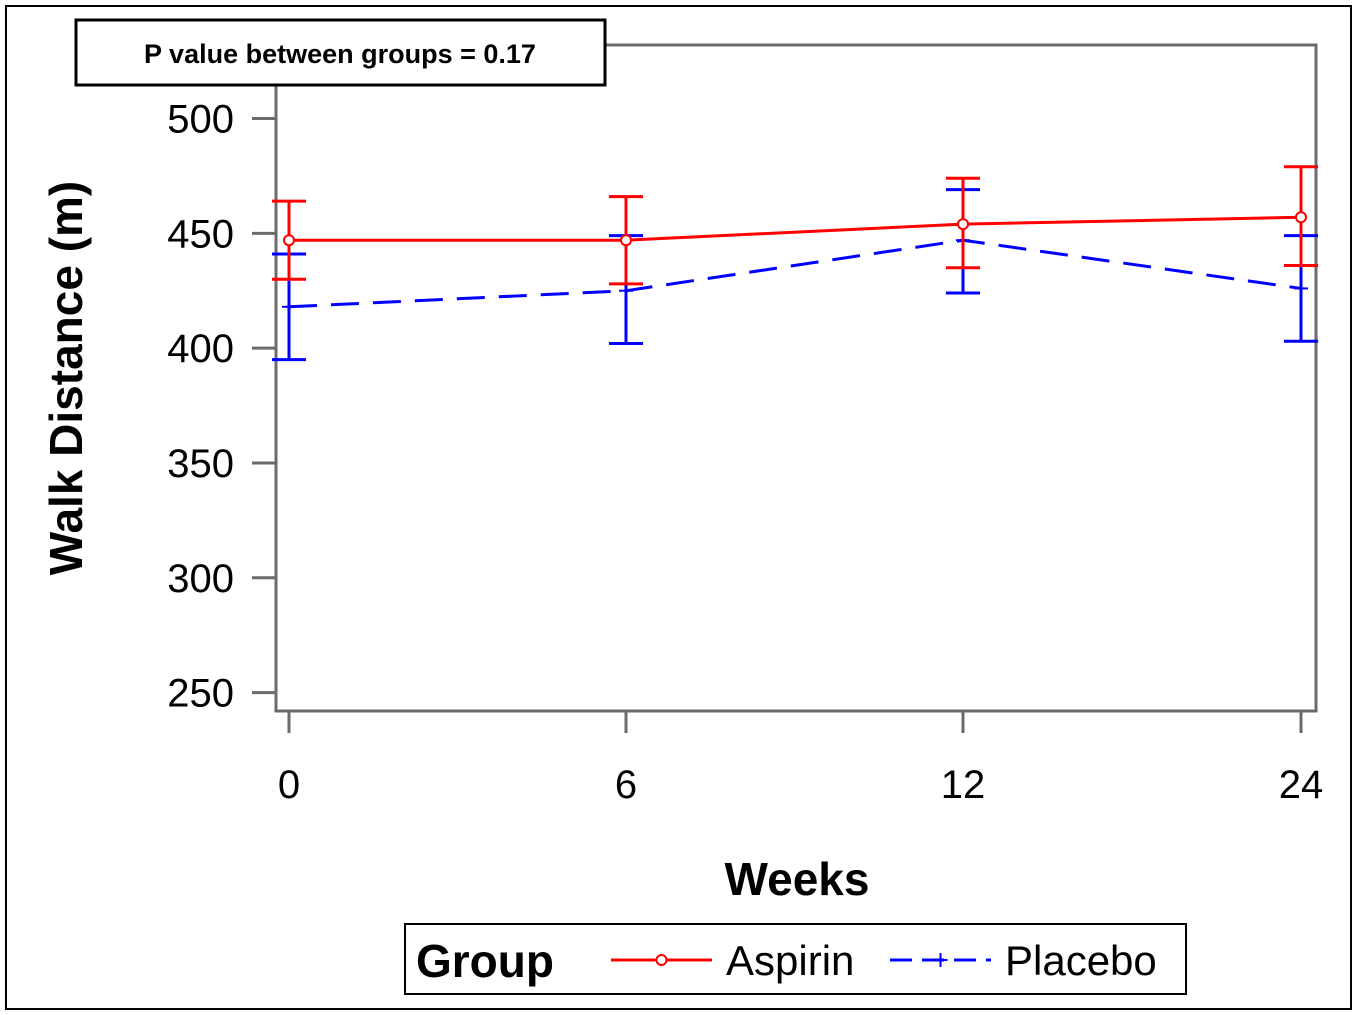 Image resolution: width=1357 pixels, height=1015 pixels. Describe the element at coordinates (1301, 785) in the screenshot. I see `x-tick-label-3: 24` at that location.